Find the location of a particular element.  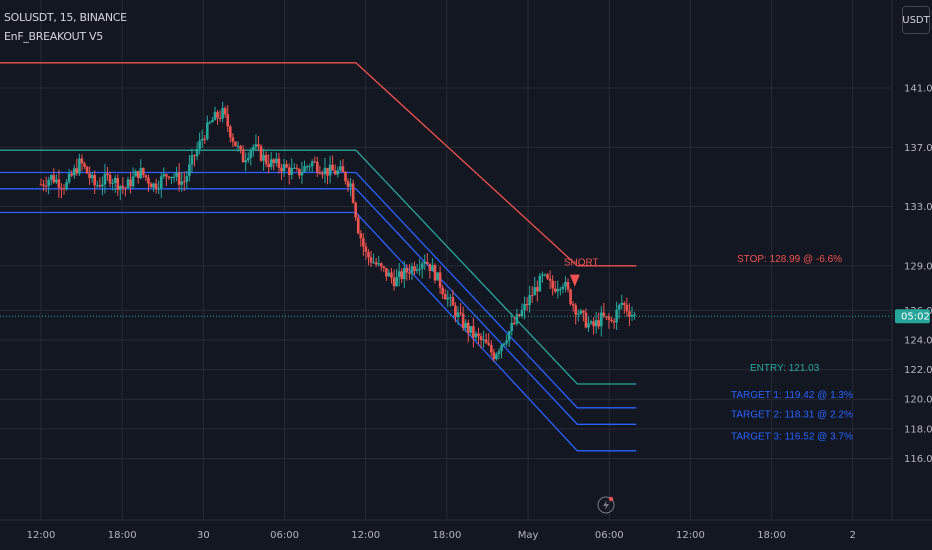

currency-button: USDT is located at coordinates (916, 20).